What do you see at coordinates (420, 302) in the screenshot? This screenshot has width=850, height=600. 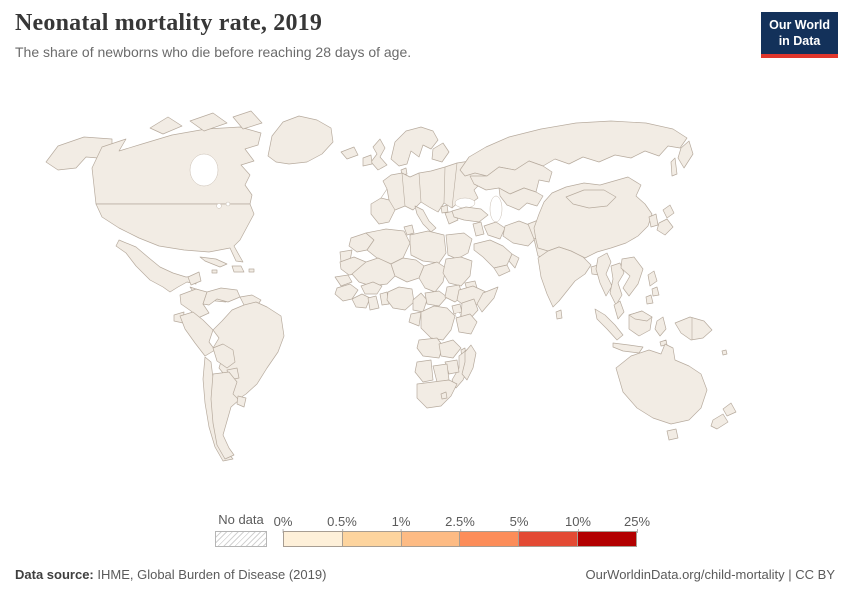 I see `country-cameroon` at bounding box center [420, 302].